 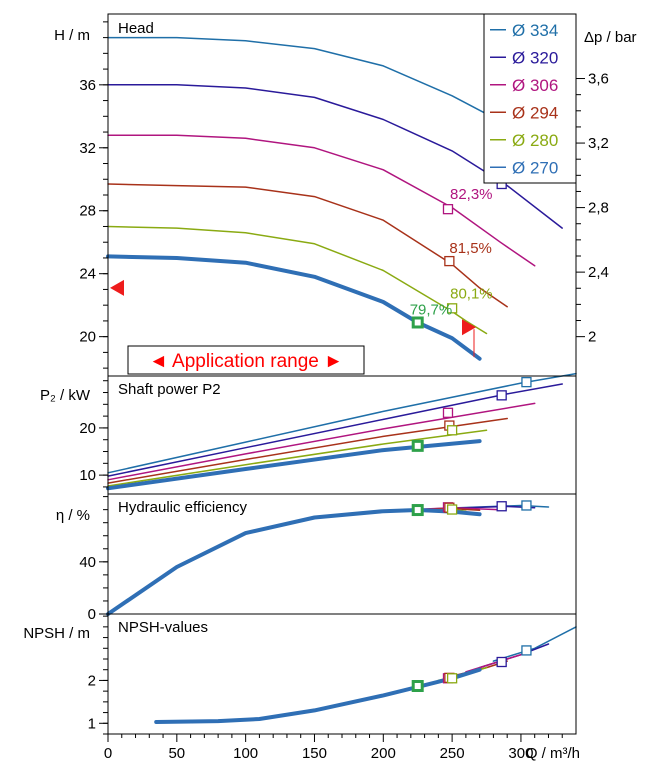 I want to click on y-axis-label: NPSH / m, so click(x=56, y=633).